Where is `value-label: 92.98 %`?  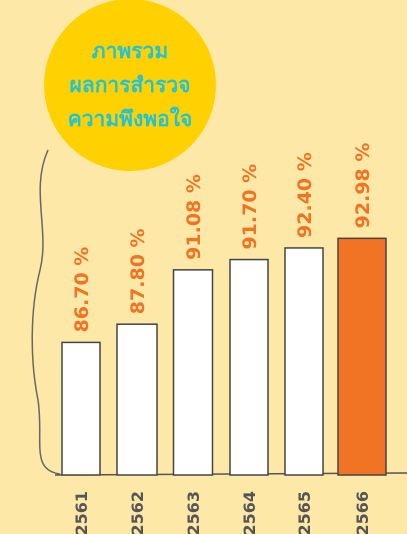
value-label: 92.98 % is located at coordinates (363, 186).